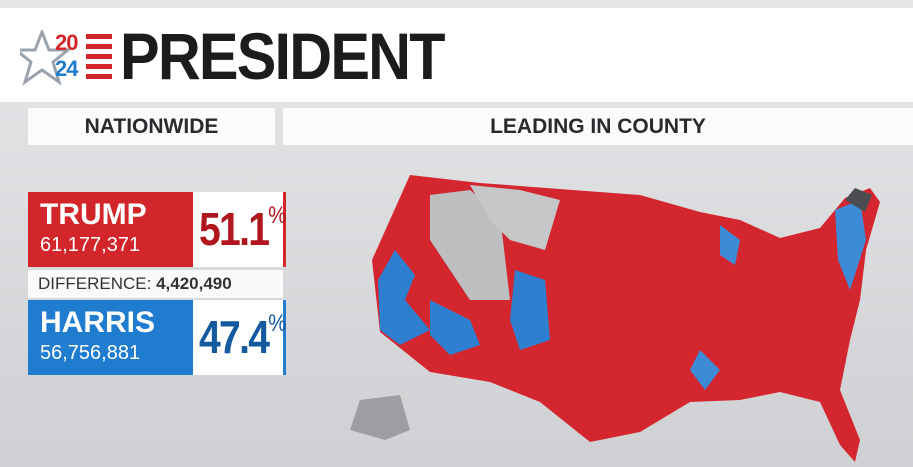 This screenshot has width=913, height=467. I want to click on percent: 51.1%, so click(242, 229).